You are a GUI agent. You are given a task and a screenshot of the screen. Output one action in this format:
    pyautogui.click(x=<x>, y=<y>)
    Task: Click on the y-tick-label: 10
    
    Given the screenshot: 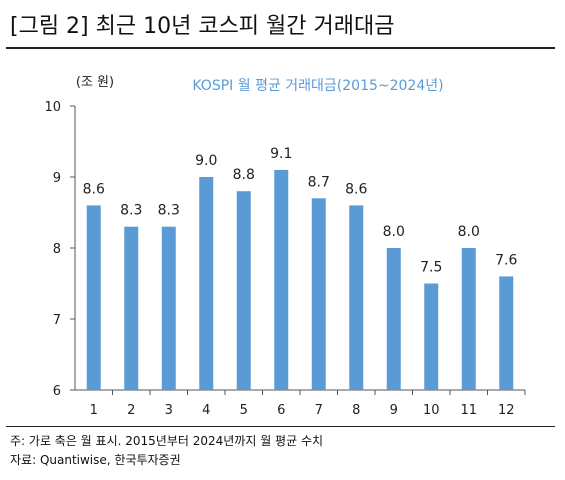 What is the action you would take?
    pyautogui.click(x=52, y=107)
    